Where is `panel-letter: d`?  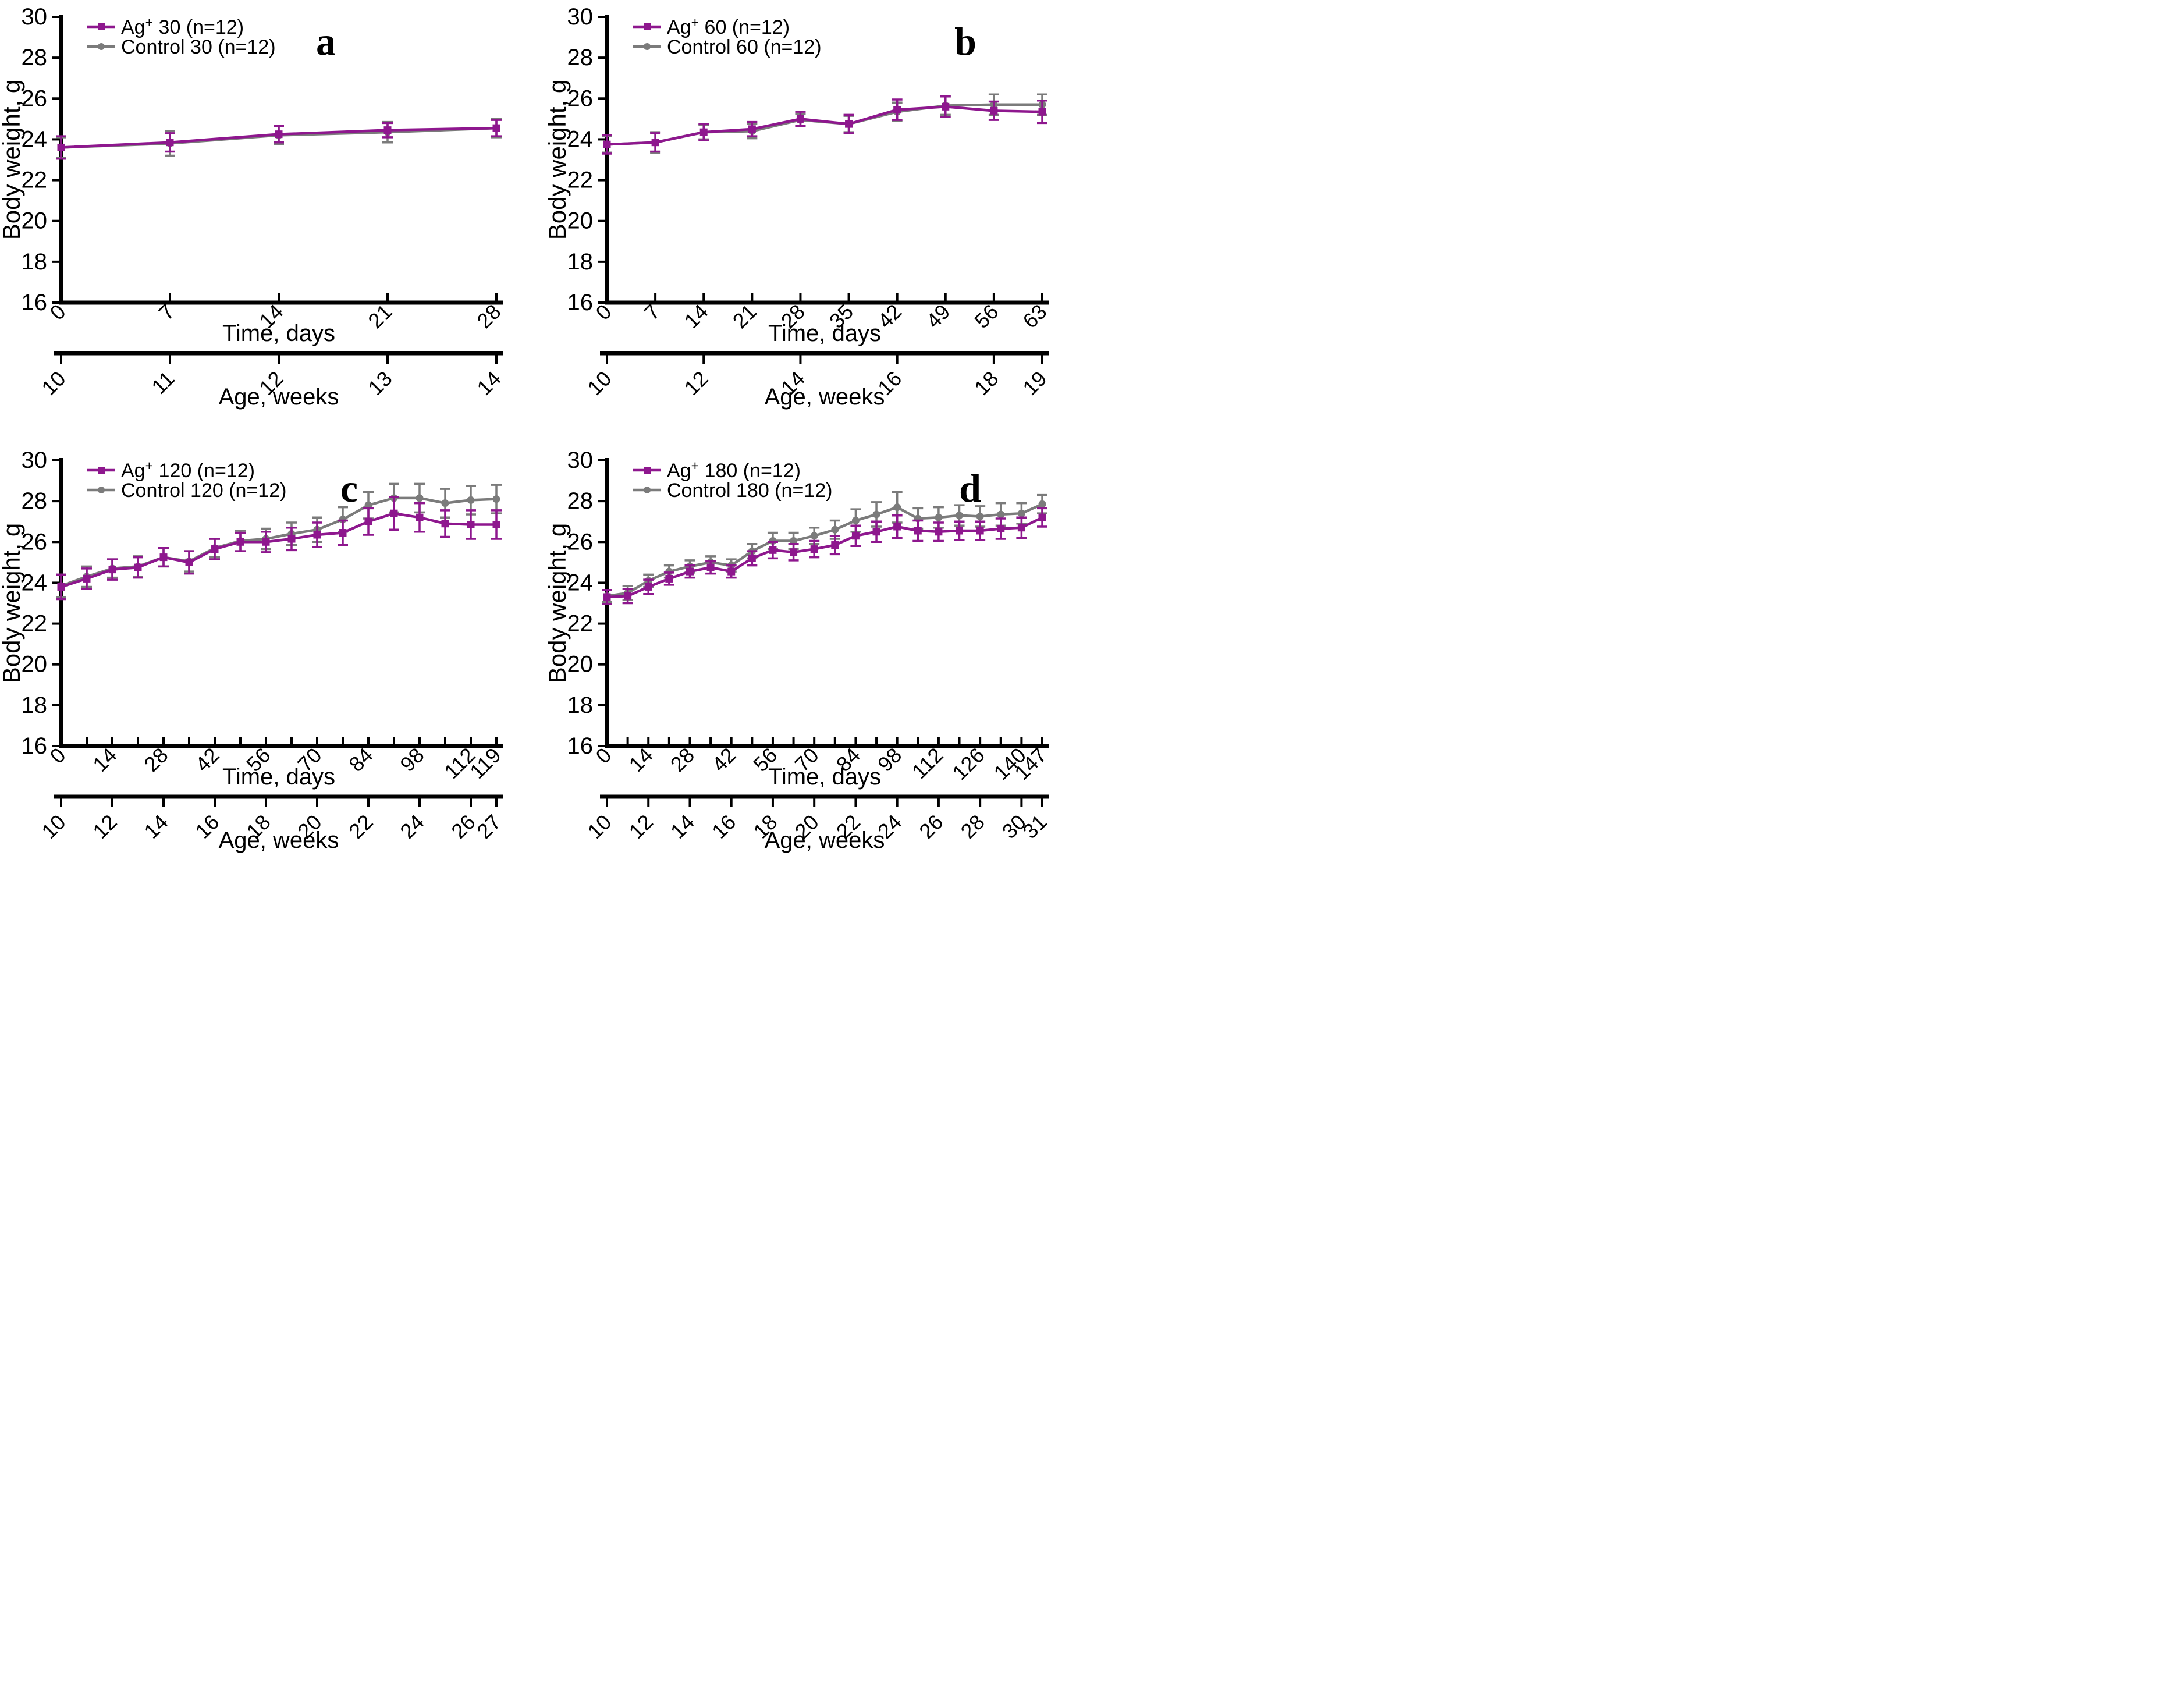 panel-letter: d is located at coordinates (970, 488).